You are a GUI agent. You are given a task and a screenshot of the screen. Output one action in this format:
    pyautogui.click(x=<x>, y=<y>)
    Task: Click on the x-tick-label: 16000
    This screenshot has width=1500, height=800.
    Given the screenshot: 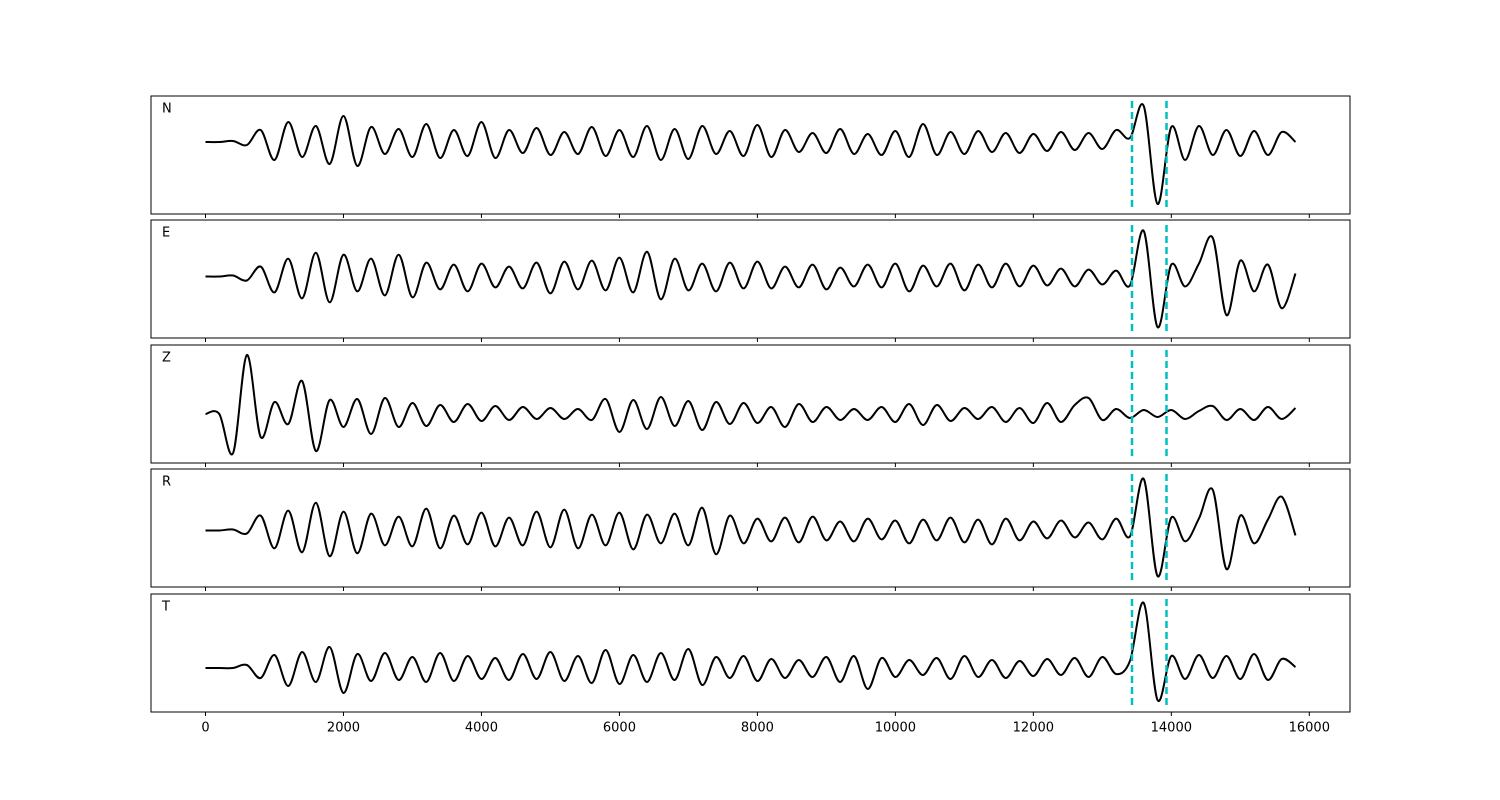 What is the action you would take?
    pyautogui.click(x=1309, y=728)
    